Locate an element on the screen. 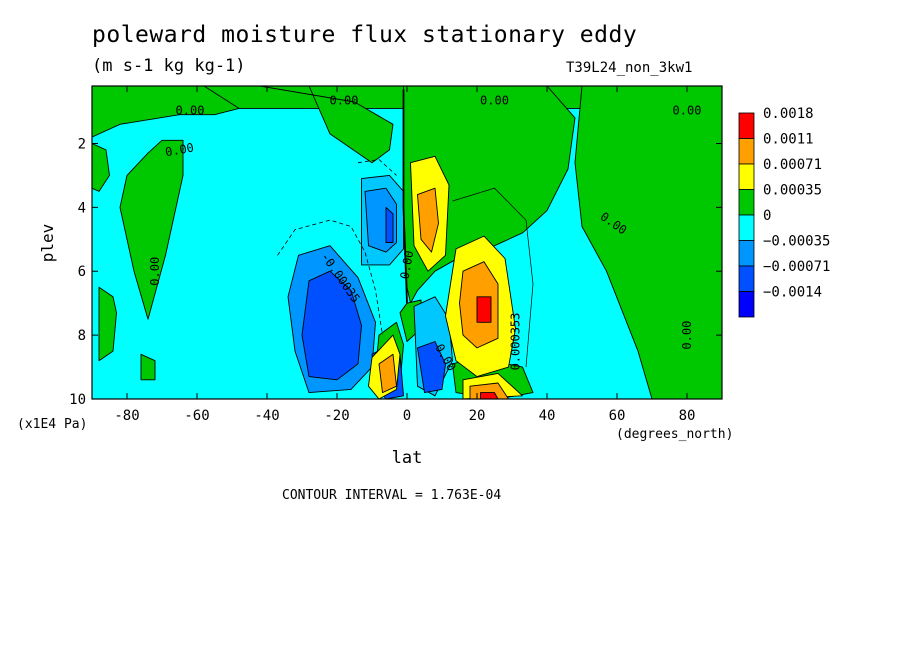 The image size is (904, 654). chart-title: poleward moisture flux stationary eddy is located at coordinates (365, 35).